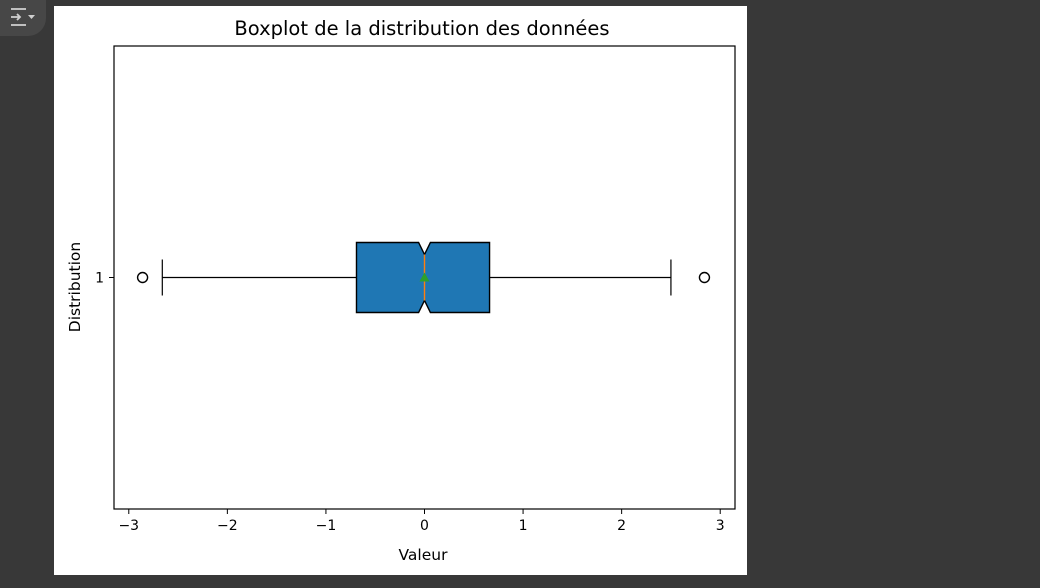 The width and height of the screenshot is (1040, 588). Describe the element at coordinates (128, 526) in the screenshot. I see `x-tick-label: −3` at that location.